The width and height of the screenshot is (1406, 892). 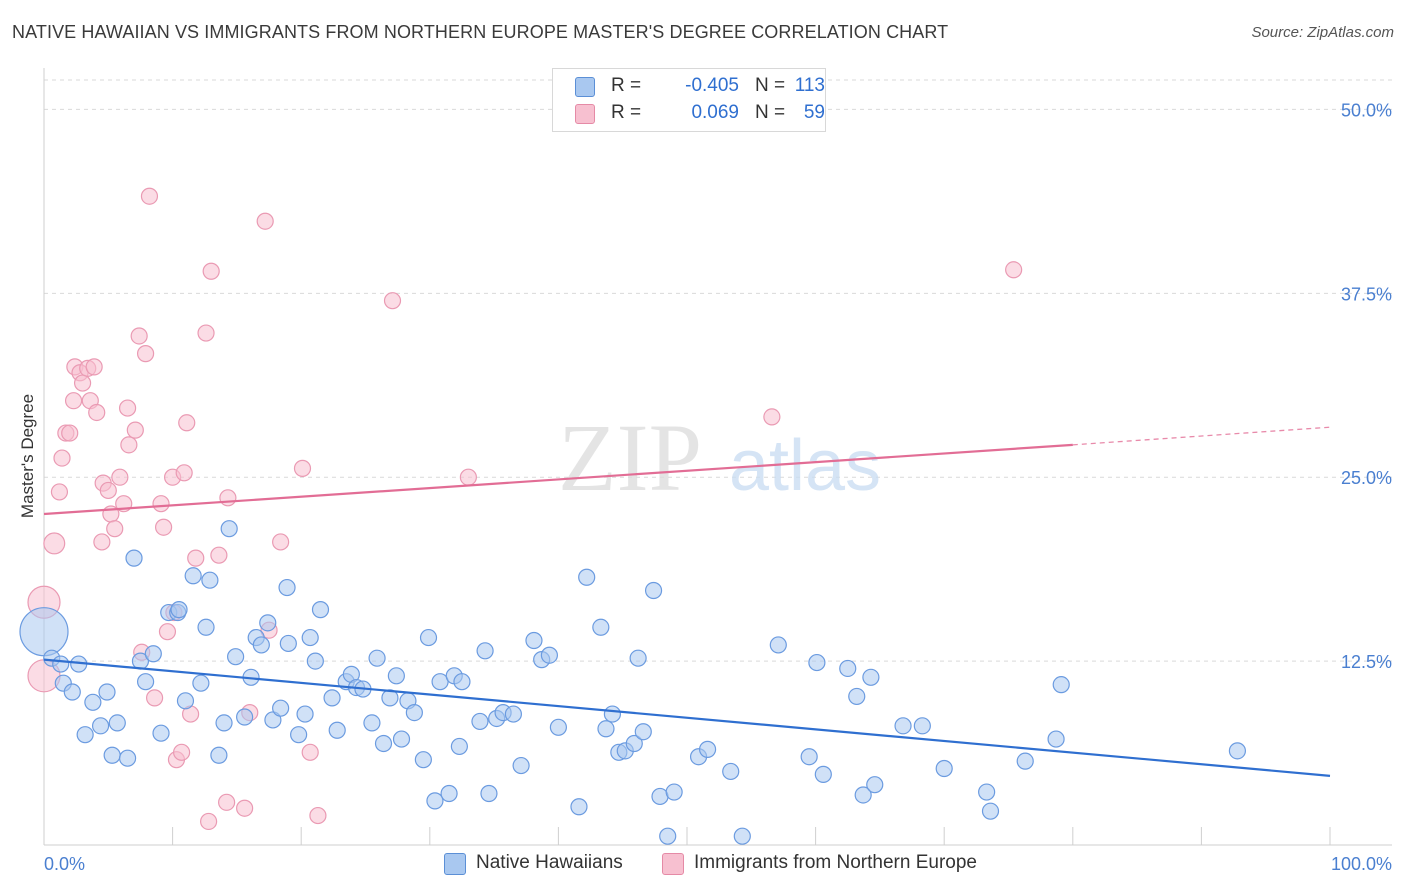 I want to click on legend-n-value: 113, so click(x=809, y=85).